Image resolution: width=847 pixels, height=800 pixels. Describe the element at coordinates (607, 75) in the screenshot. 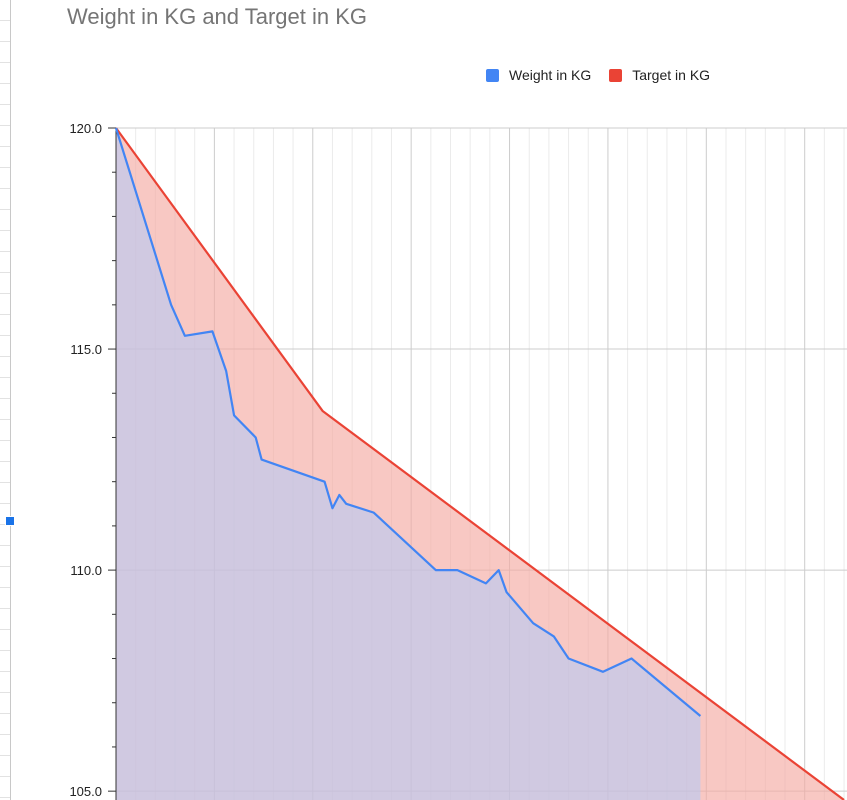

I see `chart-legend: Weight in KG Target in KG` at that location.